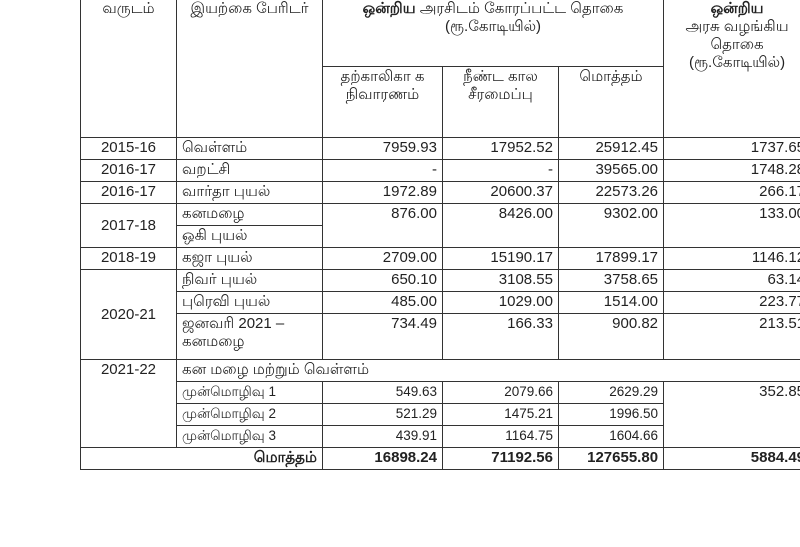 This screenshot has width=800, height=547. What do you see at coordinates (611, 302) in the screenshot?
I see `cell-total: 1514.00` at bounding box center [611, 302].